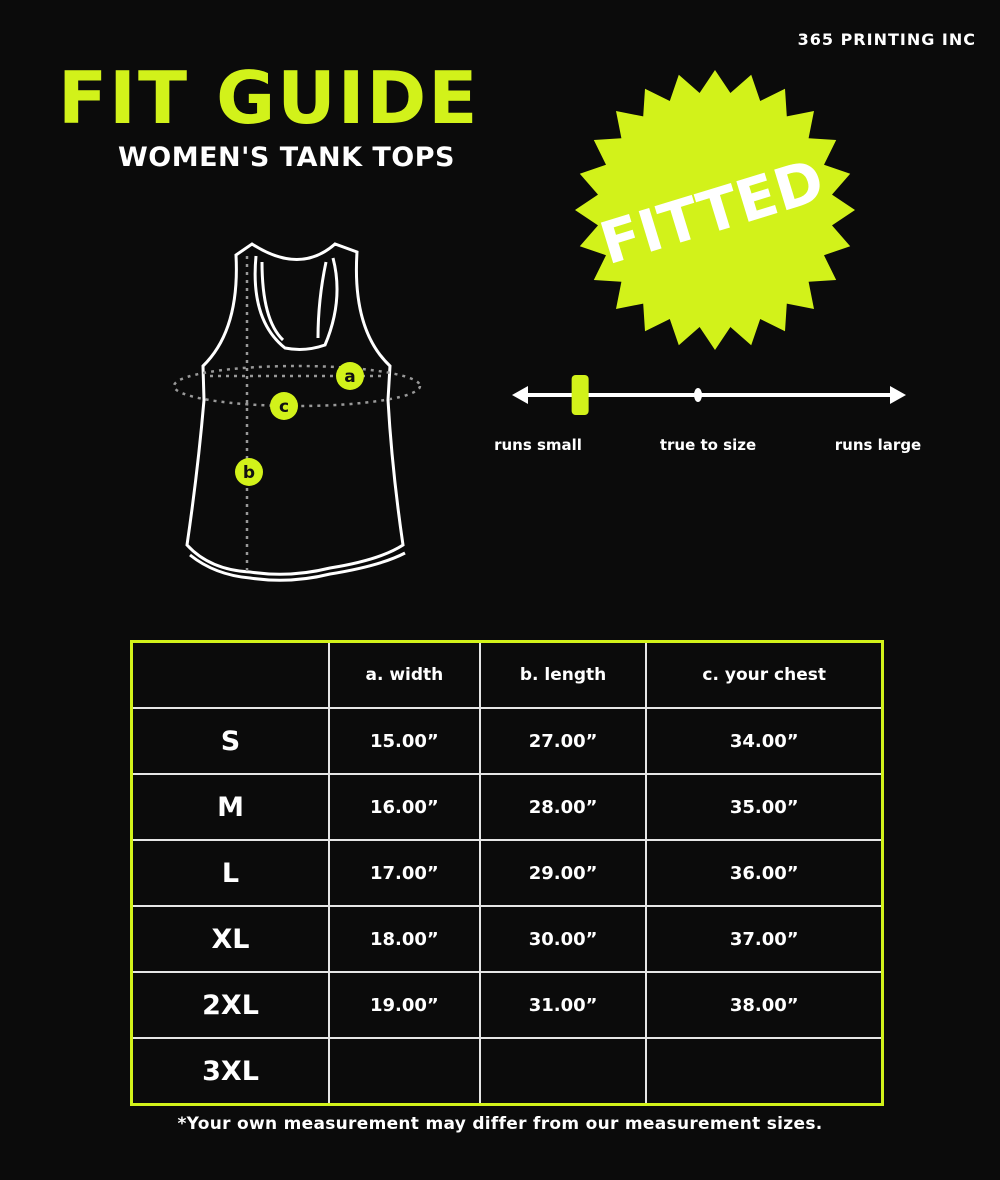 This screenshot has height=1180, width=1000. What do you see at coordinates (404, 1071) in the screenshot?
I see `width-cell` at bounding box center [404, 1071].